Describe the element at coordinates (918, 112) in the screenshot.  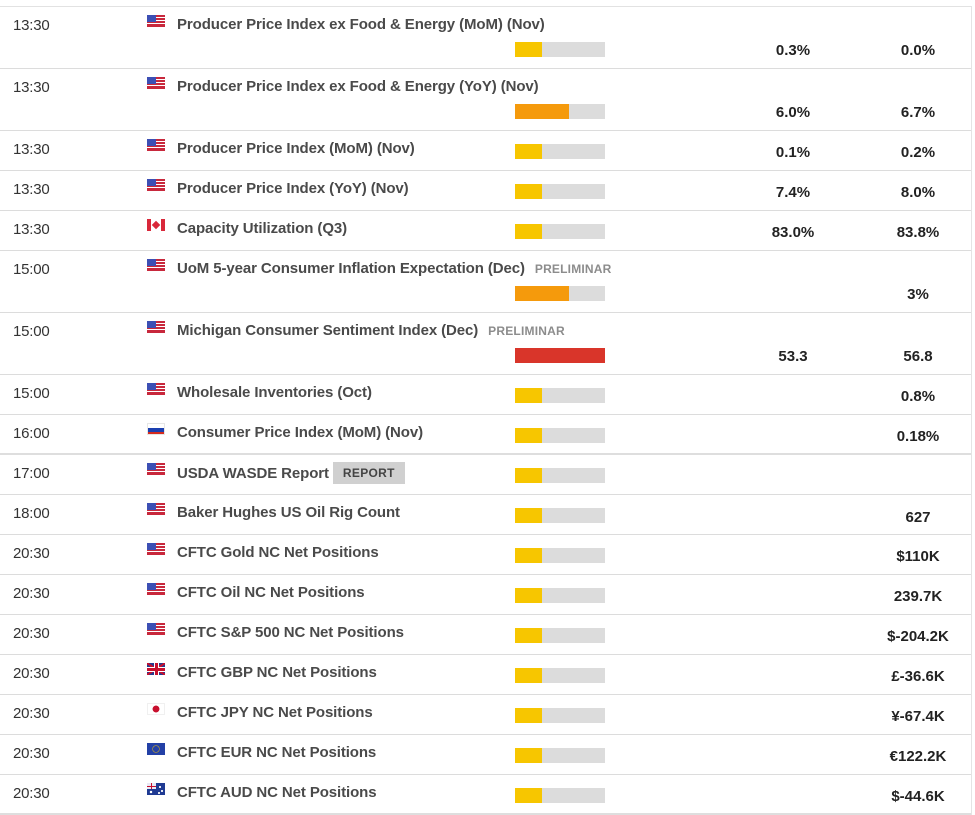
I see `forecast-value: 6.7%` at that location.